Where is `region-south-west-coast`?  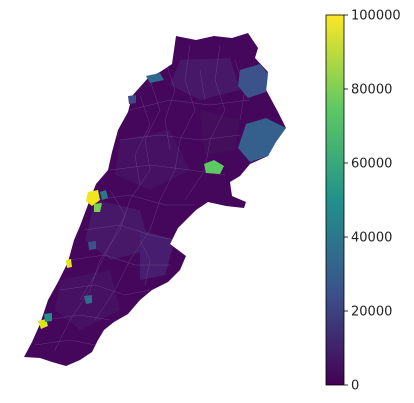 region-south-west-coast is located at coordinates (69, 263).